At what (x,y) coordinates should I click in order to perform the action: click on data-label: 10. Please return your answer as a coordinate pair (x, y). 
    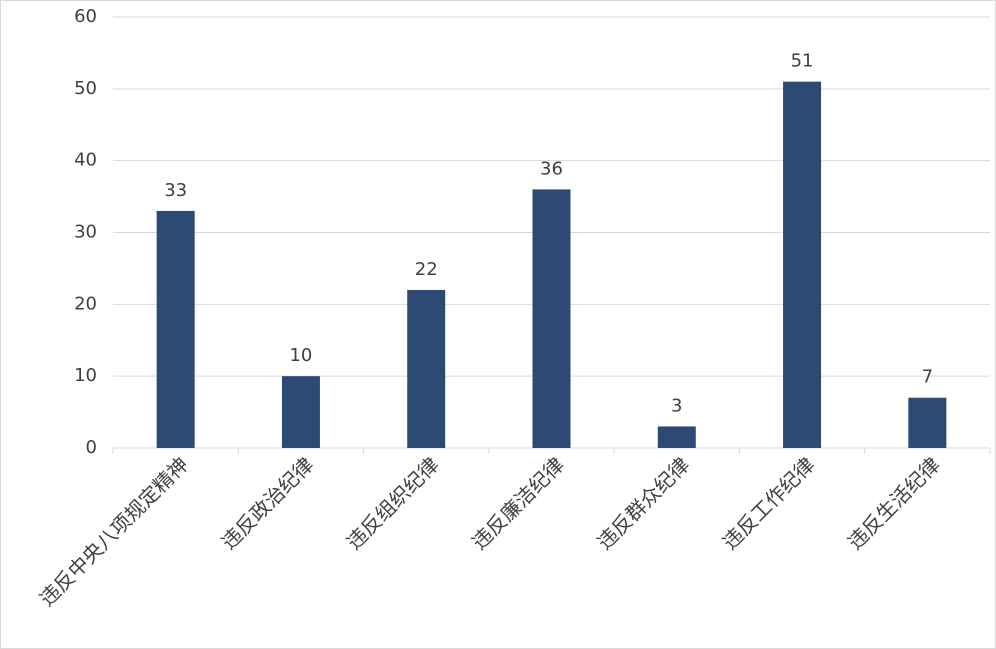
    Looking at the image, I should click on (300, 355).